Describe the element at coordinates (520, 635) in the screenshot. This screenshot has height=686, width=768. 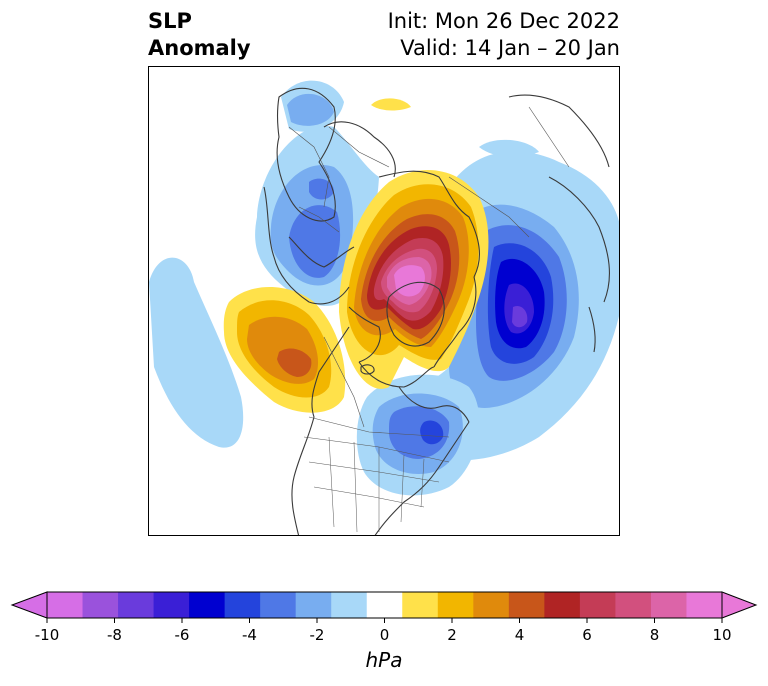
I see `colorbar-tick-label: 4` at that location.